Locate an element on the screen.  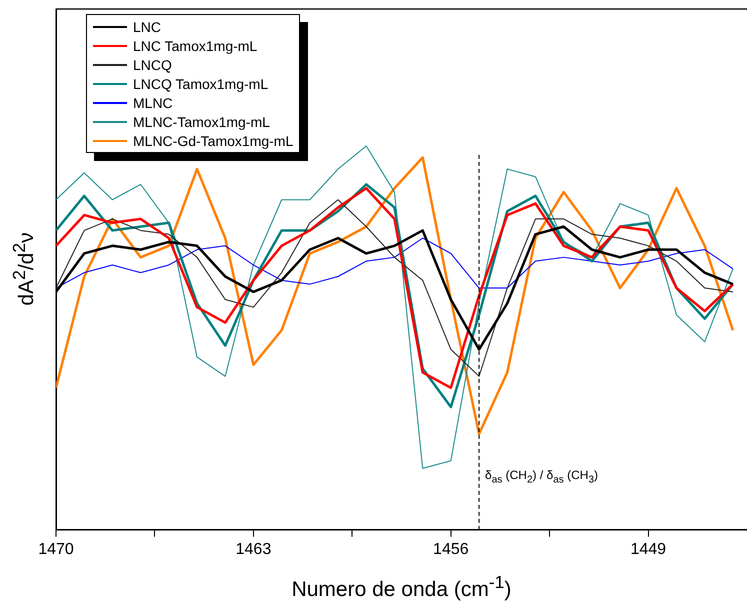
legend-label: MLNC-Gd-Tamox1mg-mL is located at coordinates (213, 140).